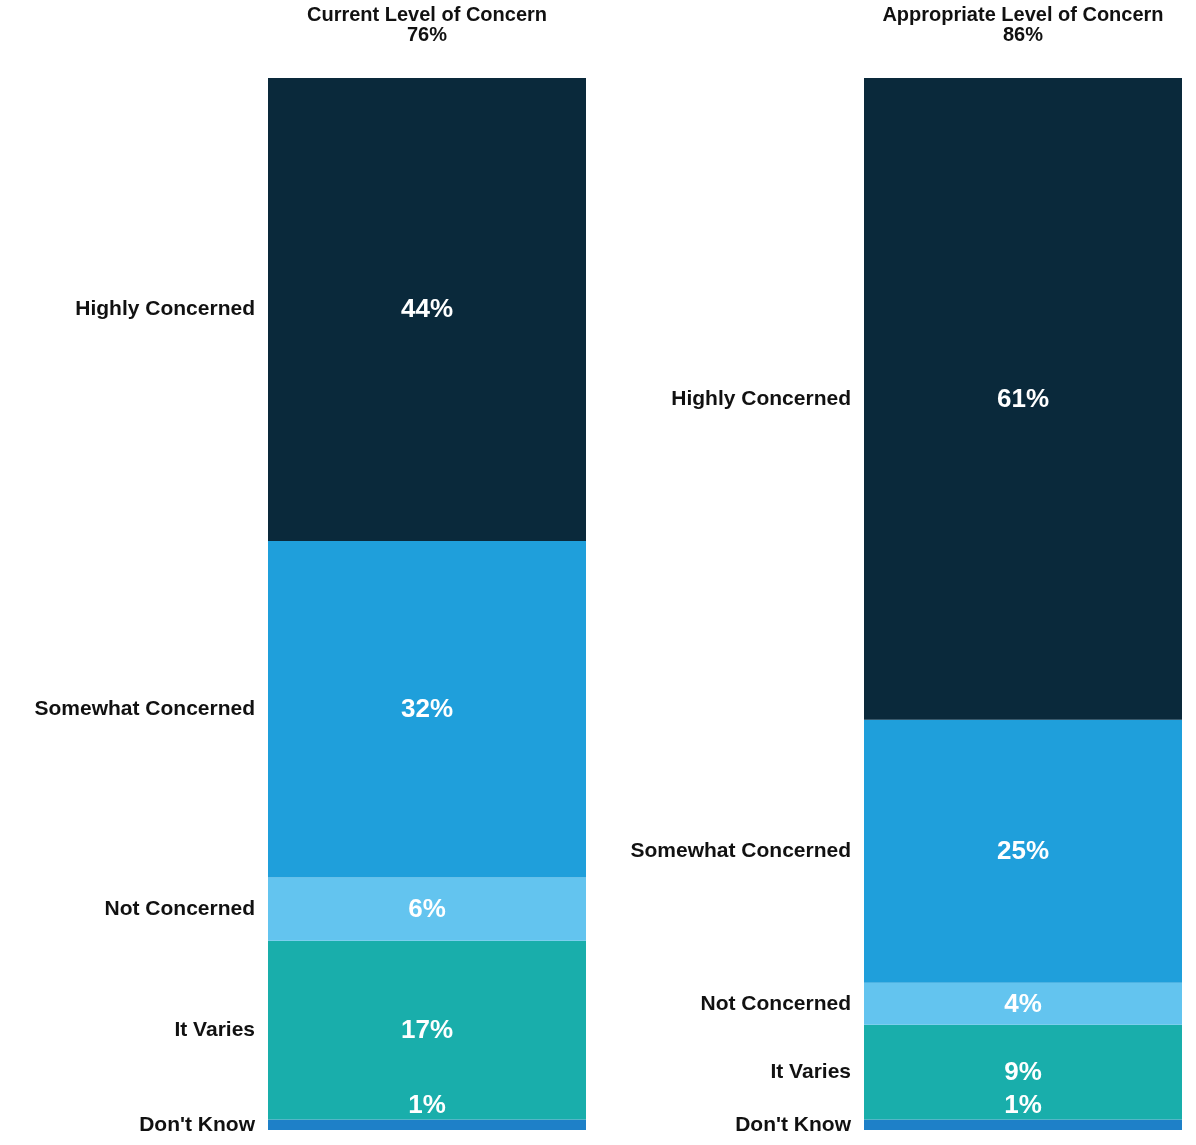 The image size is (1196, 1145). I want to click on data-label: 44%, so click(427, 308).